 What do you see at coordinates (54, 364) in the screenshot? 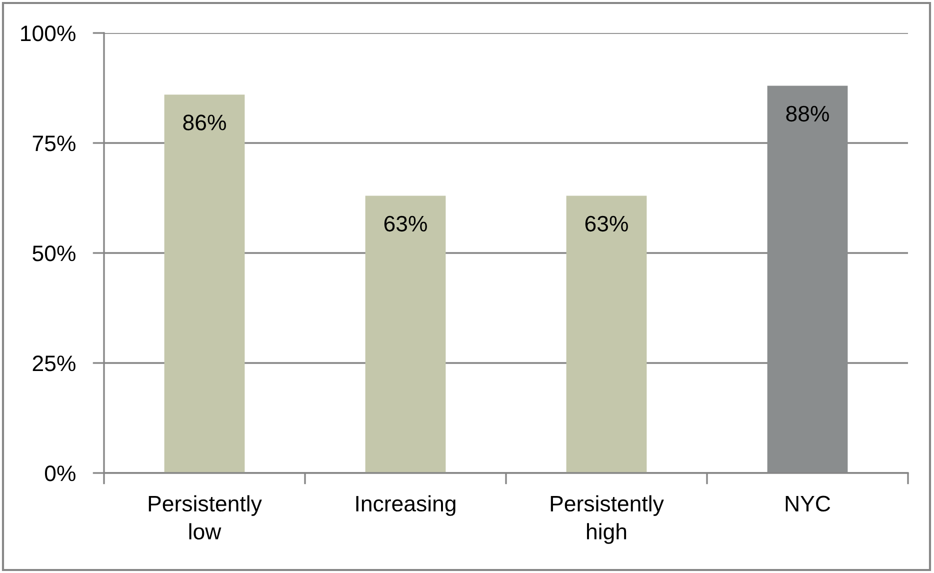
I see `y-tick-label: 25%` at bounding box center [54, 364].